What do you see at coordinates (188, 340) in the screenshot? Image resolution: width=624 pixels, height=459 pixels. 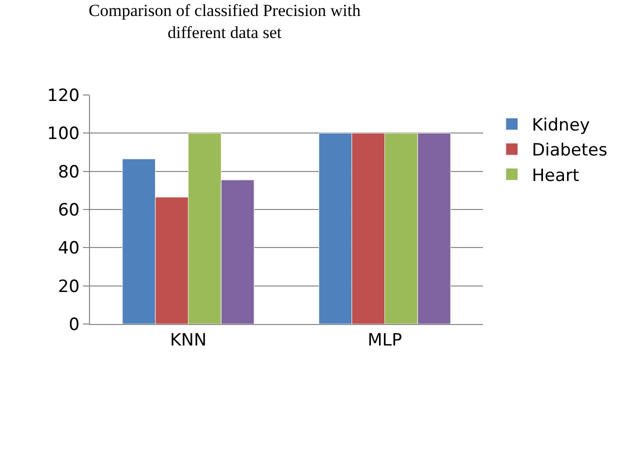 I see `x-tick-label: KNN` at bounding box center [188, 340].